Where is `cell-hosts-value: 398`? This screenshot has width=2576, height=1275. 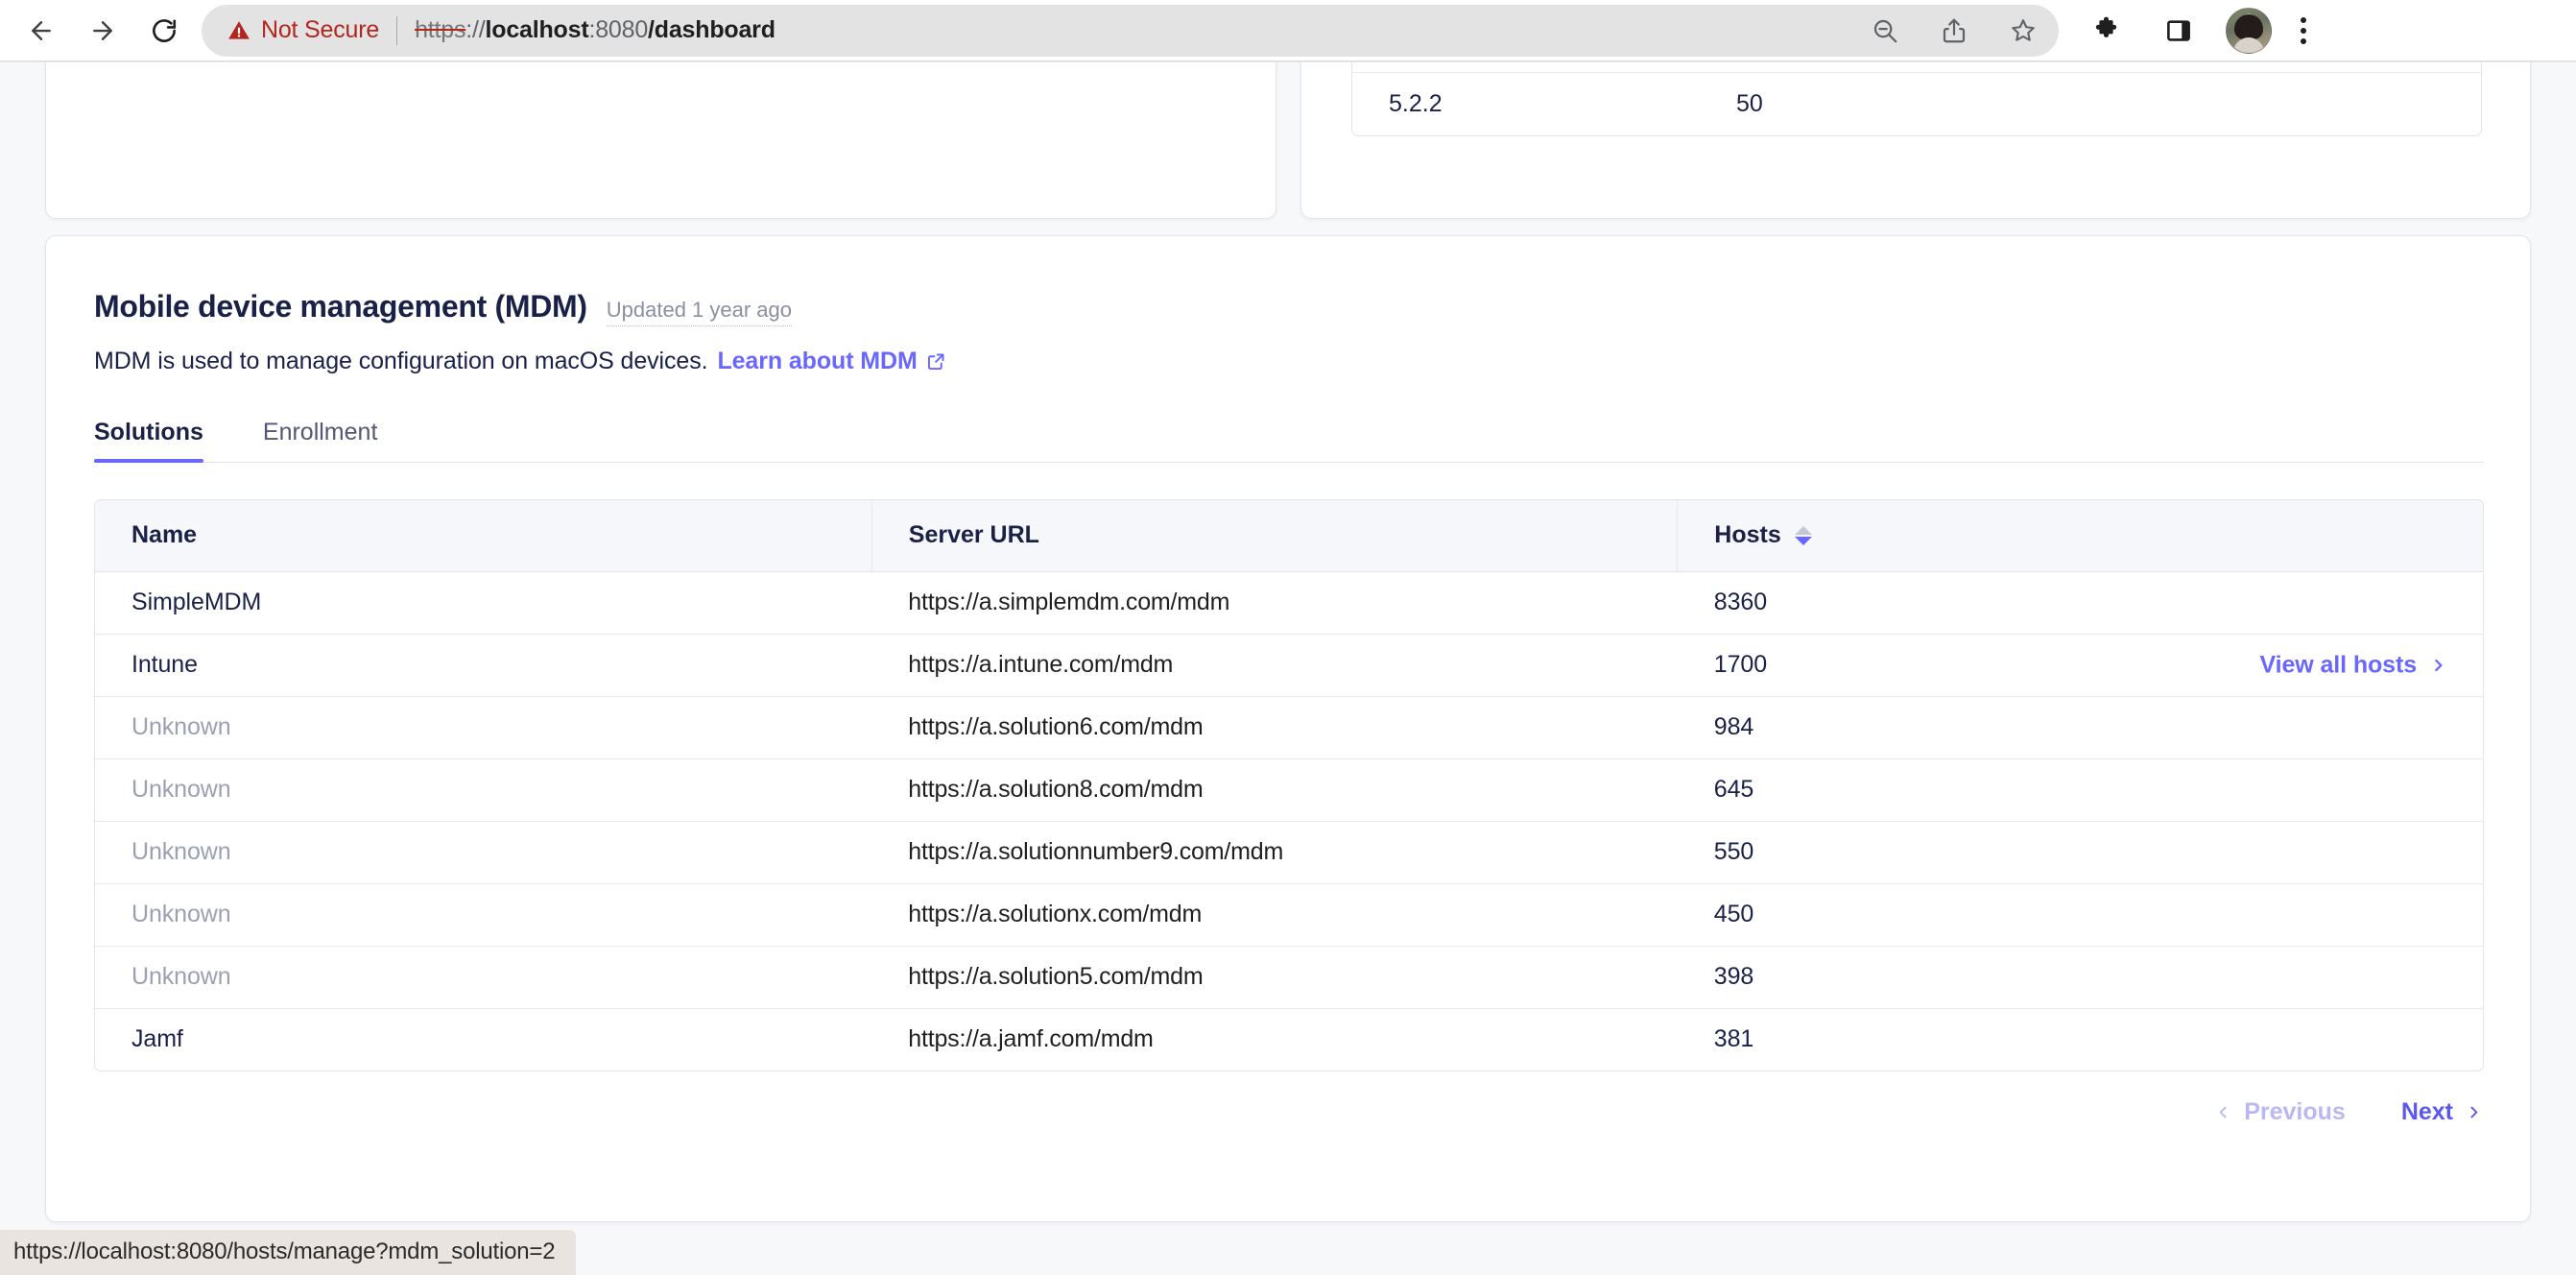 cell-hosts-value: 398 is located at coordinates (1733, 976).